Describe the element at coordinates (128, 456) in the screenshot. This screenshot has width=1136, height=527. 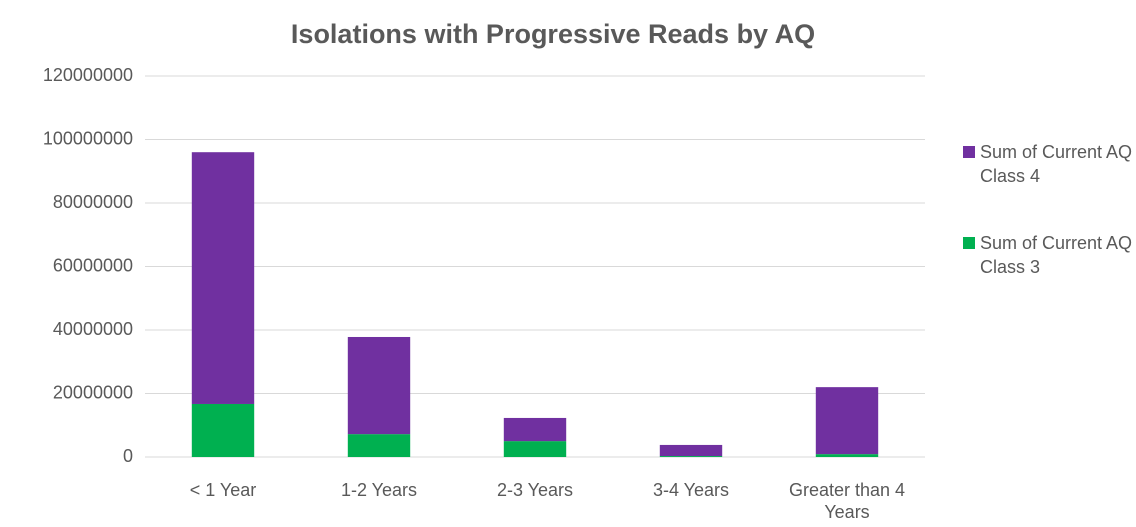
I see `y-tick-label: 0` at that location.